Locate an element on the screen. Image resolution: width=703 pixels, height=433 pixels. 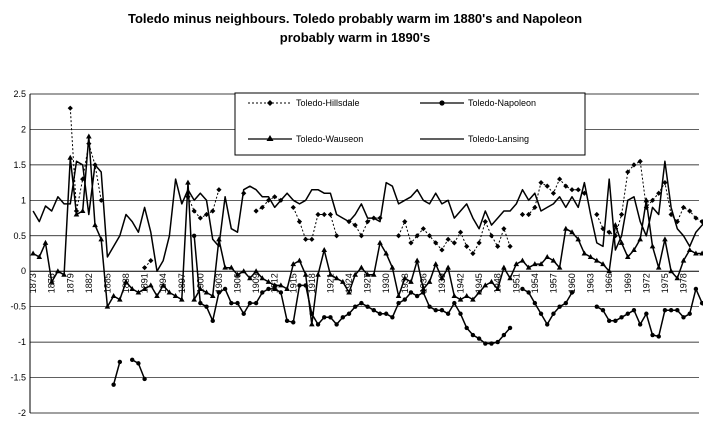
x-tick-label: 1966 is located at coordinates (609, 283).